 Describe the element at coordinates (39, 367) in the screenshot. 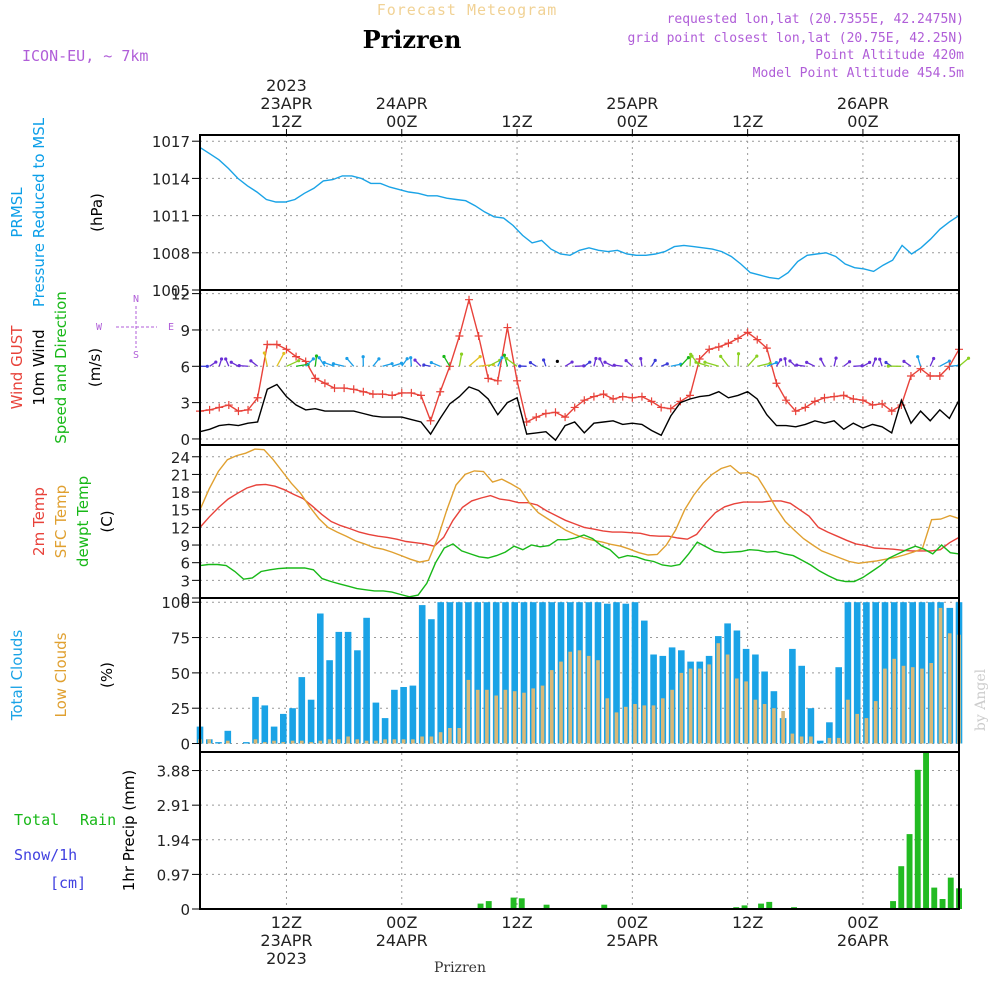

I see `panel-axis-label: 10m Wind` at that location.